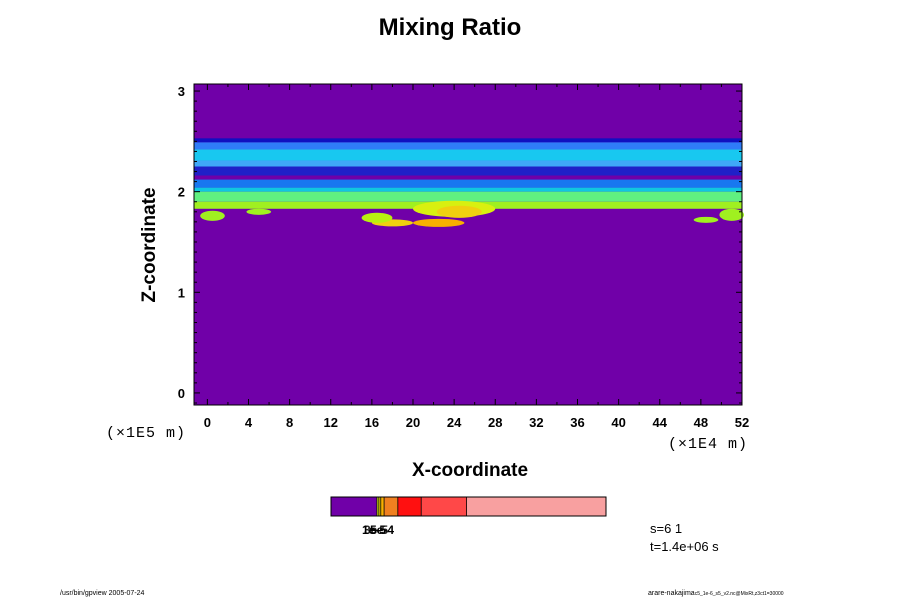 This screenshot has height=600, width=900. What do you see at coordinates (372, 422) in the screenshot?
I see `x-tick-label-4: 16` at bounding box center [372, 422].